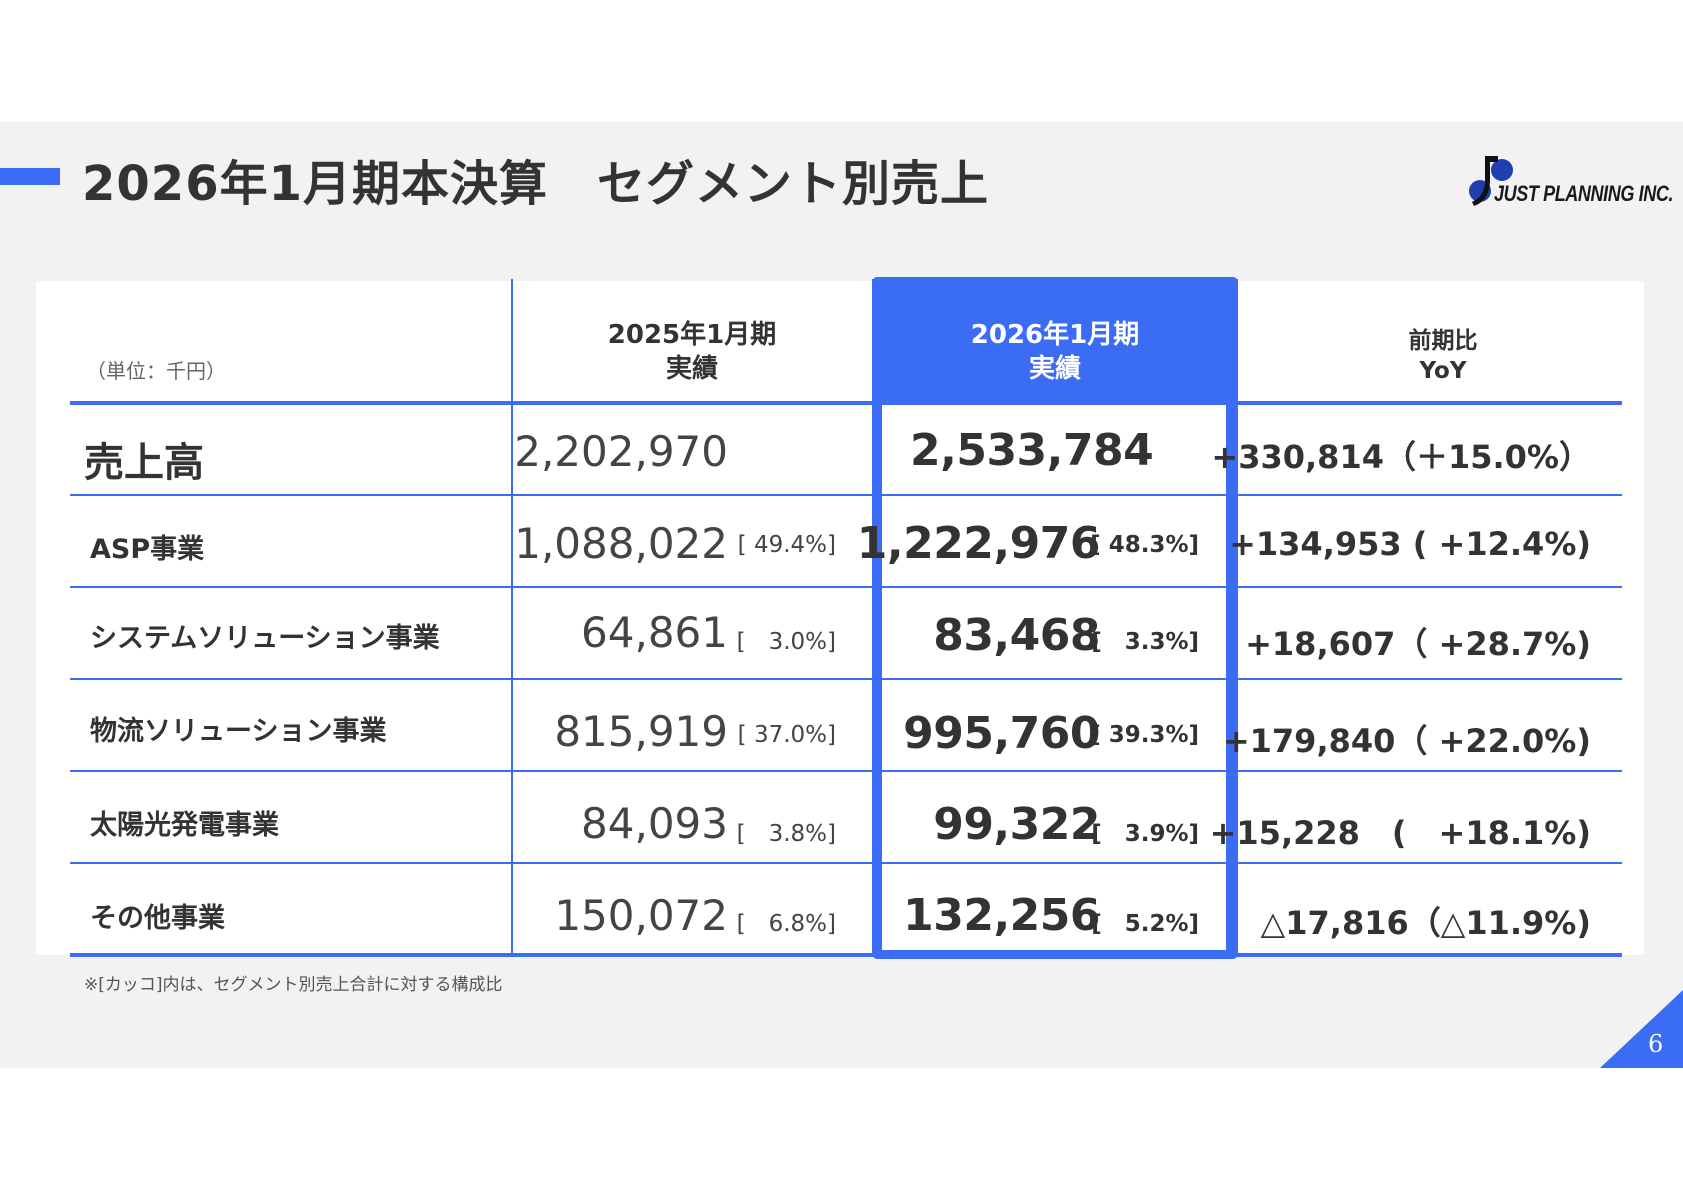 The height and width of the screenshot is (1190, 1683). Describe the element at coordinates (535, 184) in the screenshot. I see `page-title: 2026年1月期本決算 セグメント別売上` at that location.